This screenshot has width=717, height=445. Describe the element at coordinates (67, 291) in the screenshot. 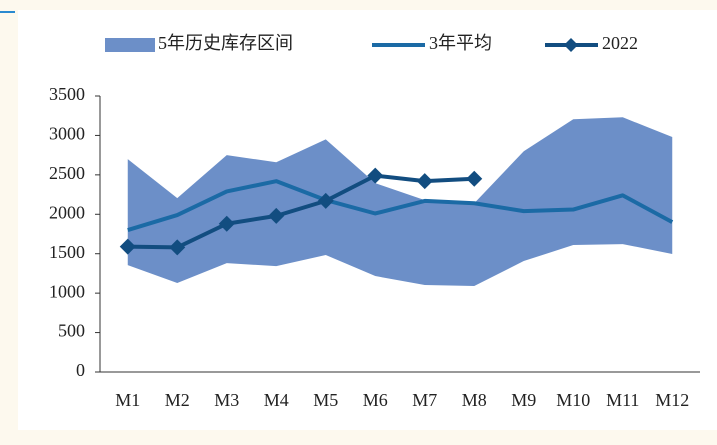

I see `y-tick-label: 1000` at that location.